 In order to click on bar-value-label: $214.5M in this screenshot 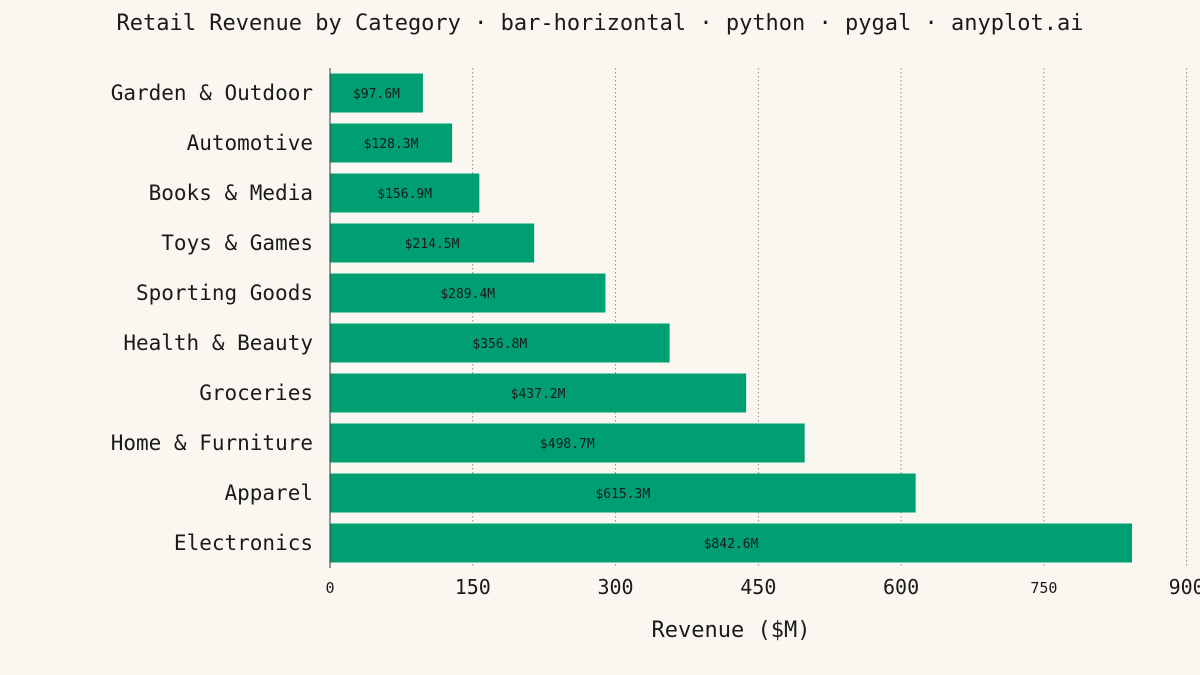, I will do `click(432, 244)`.